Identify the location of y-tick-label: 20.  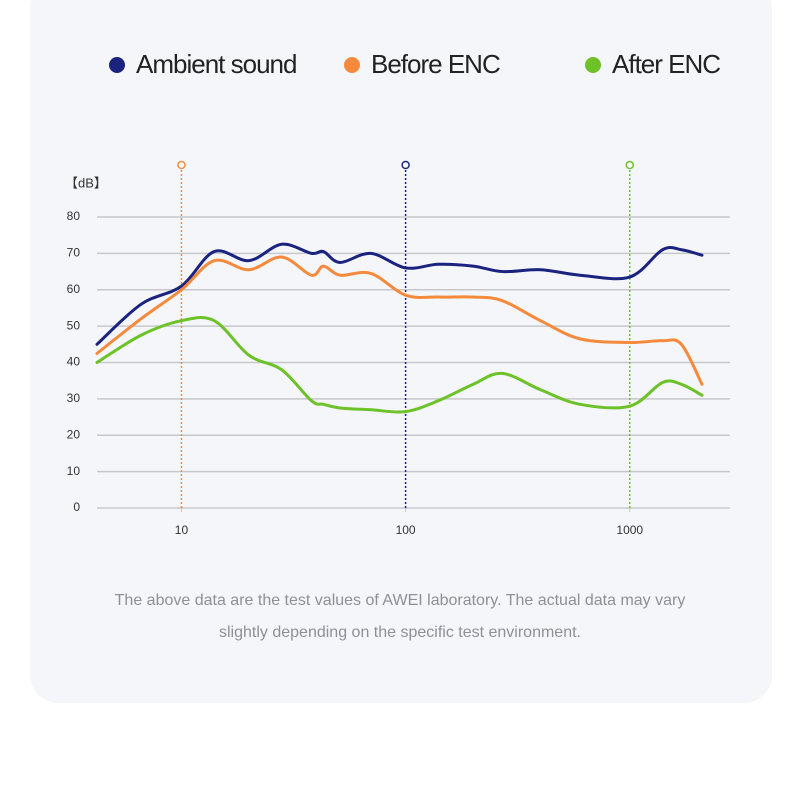
(74, 434).